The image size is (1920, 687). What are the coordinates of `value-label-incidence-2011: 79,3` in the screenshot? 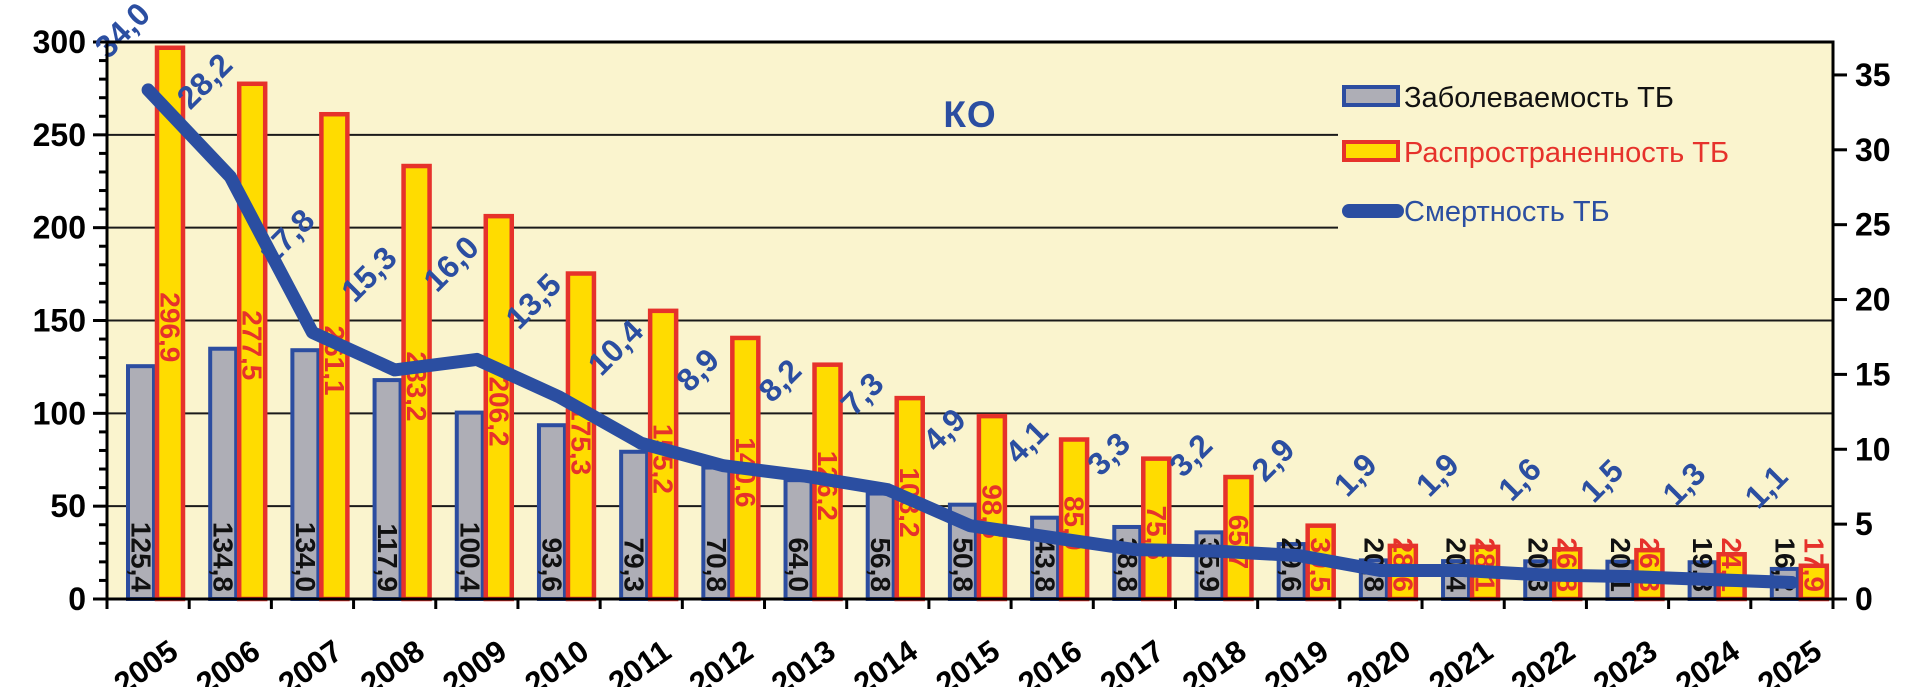 It's located at (634, 565).